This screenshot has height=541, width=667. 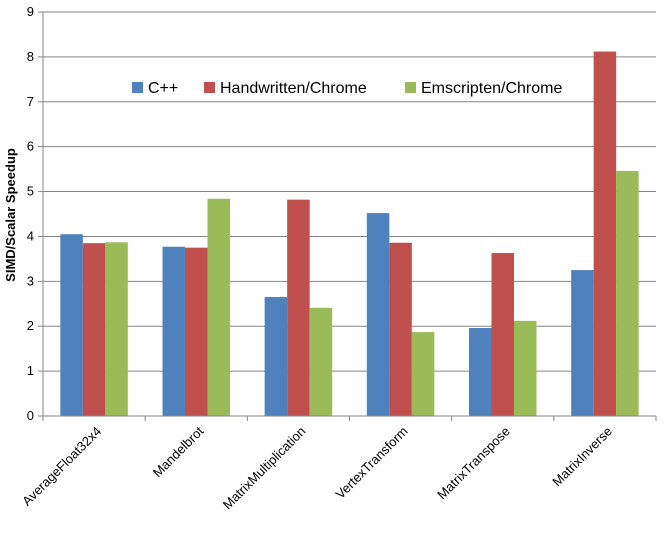 I want to click on x-tick-label: AverageFloat32x4, so click(x=61, y=466).